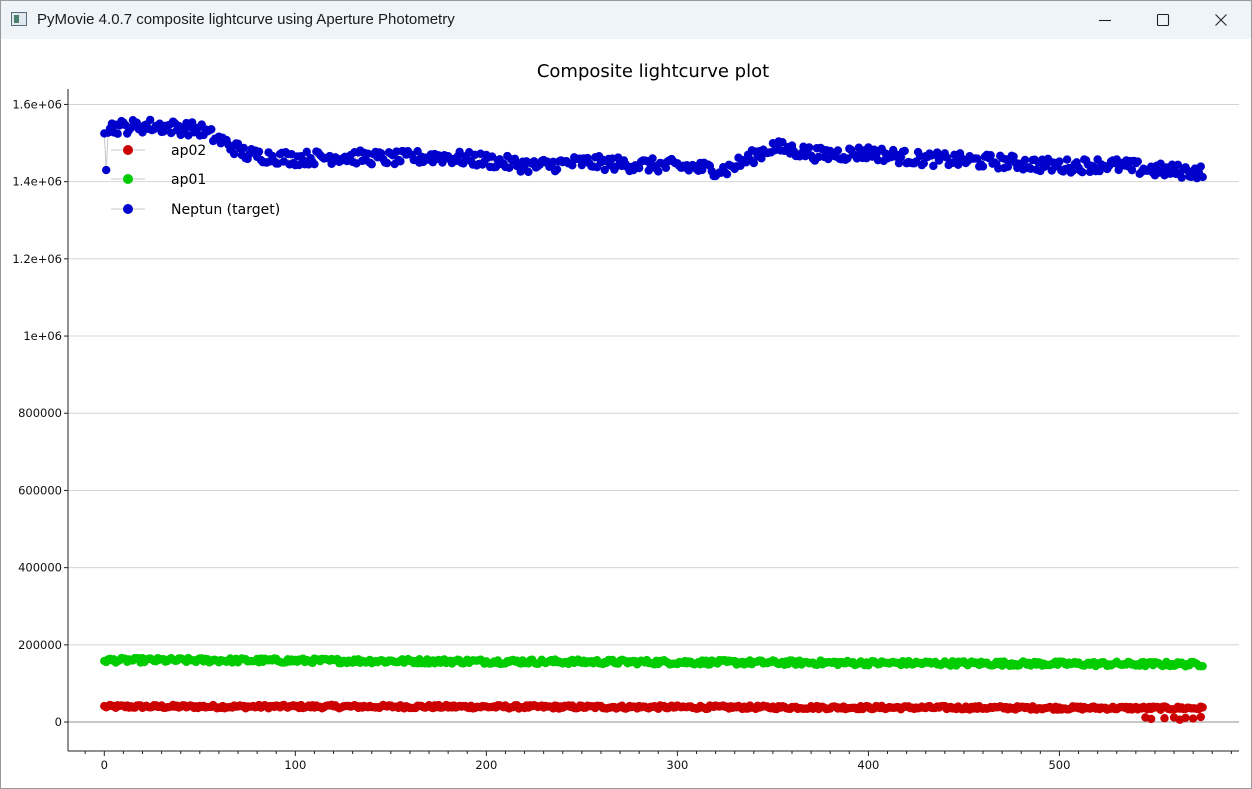  What do you see at coordinates (486, 765) in the screenshot?
I see `x-tick-label: 200` at bounding box center [486, 765].